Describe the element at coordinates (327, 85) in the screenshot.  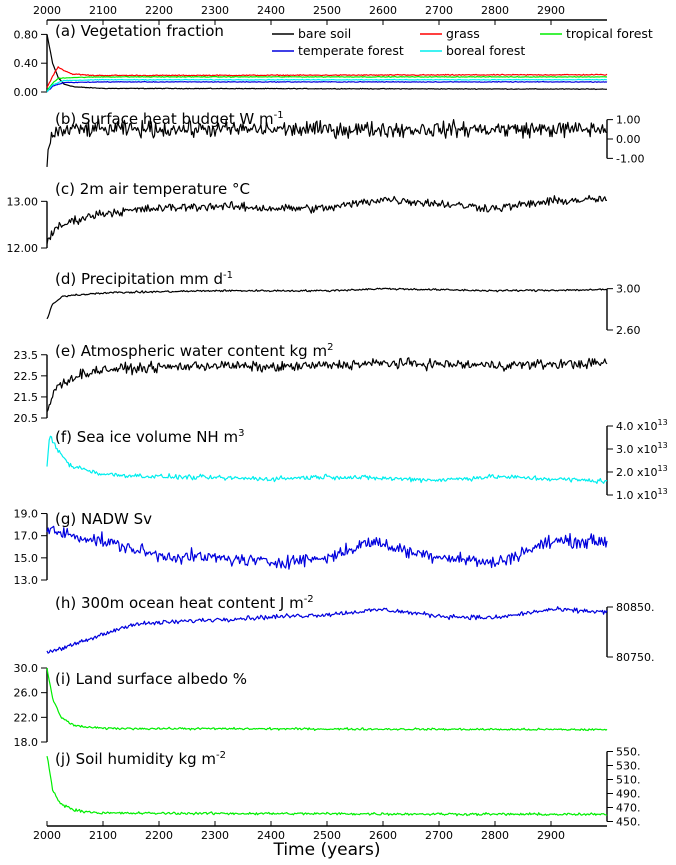
I see `series-line-boreal-forest` at that location.